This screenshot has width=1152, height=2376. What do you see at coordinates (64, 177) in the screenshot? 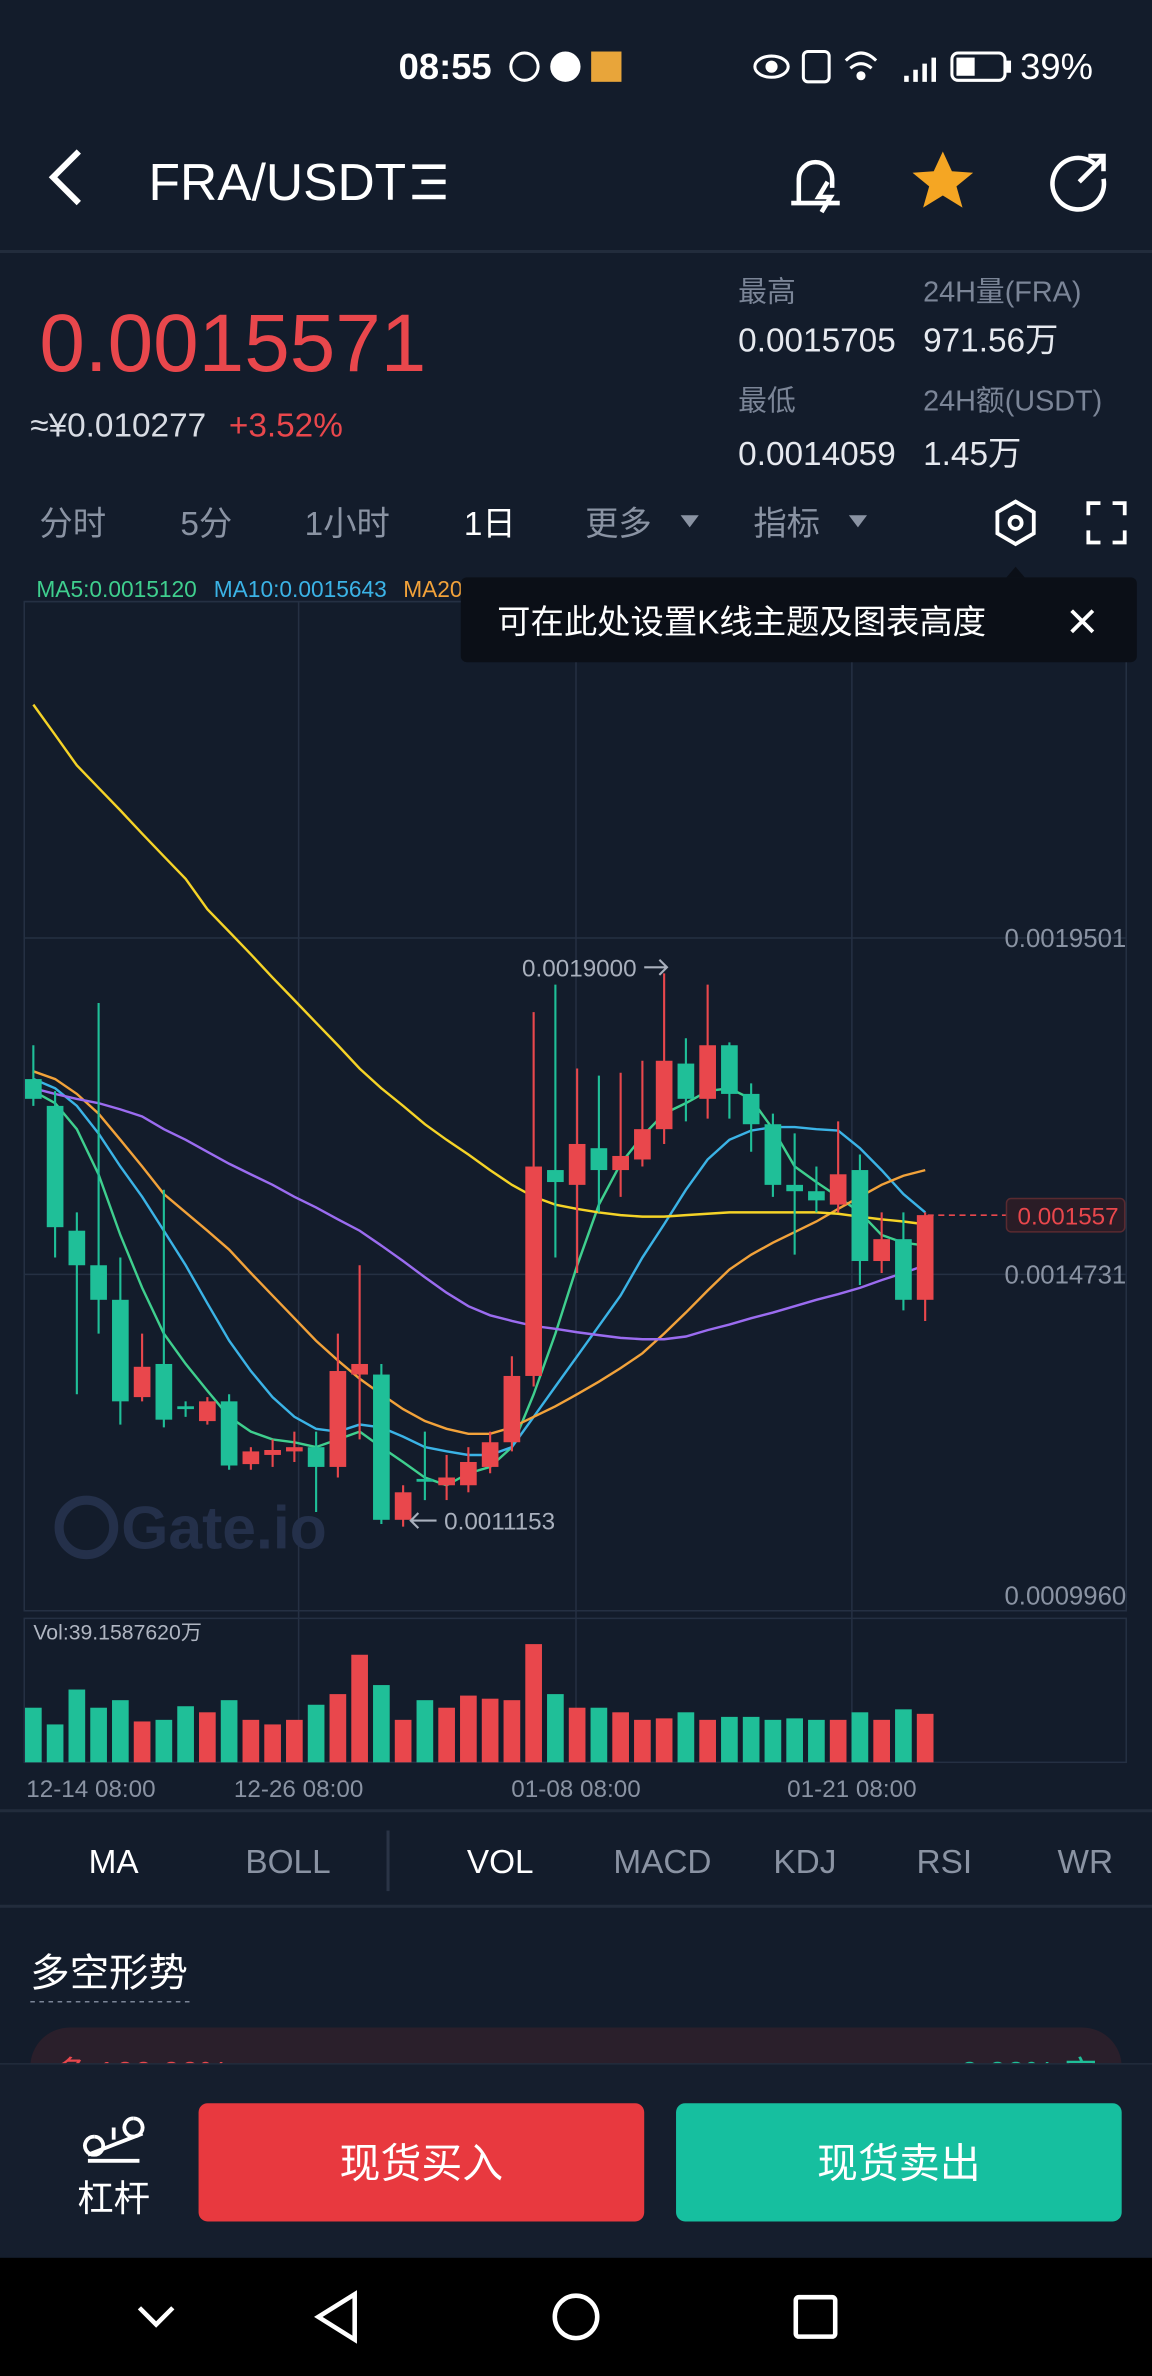
I see `back-button` at bounding box center [64, 177].